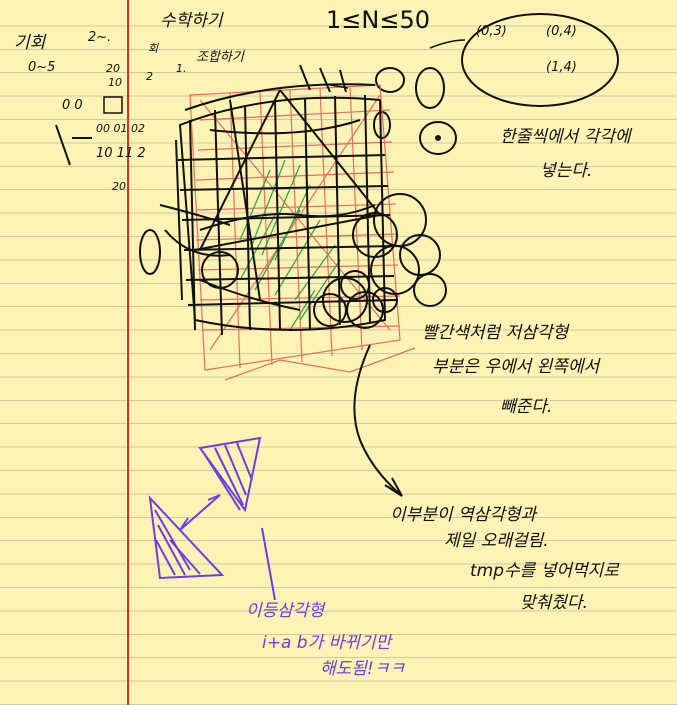  What do you see at coordinates (42, 67) in the screenshot?
I see `range-left: 0~5` at bounding box center [42, 67].